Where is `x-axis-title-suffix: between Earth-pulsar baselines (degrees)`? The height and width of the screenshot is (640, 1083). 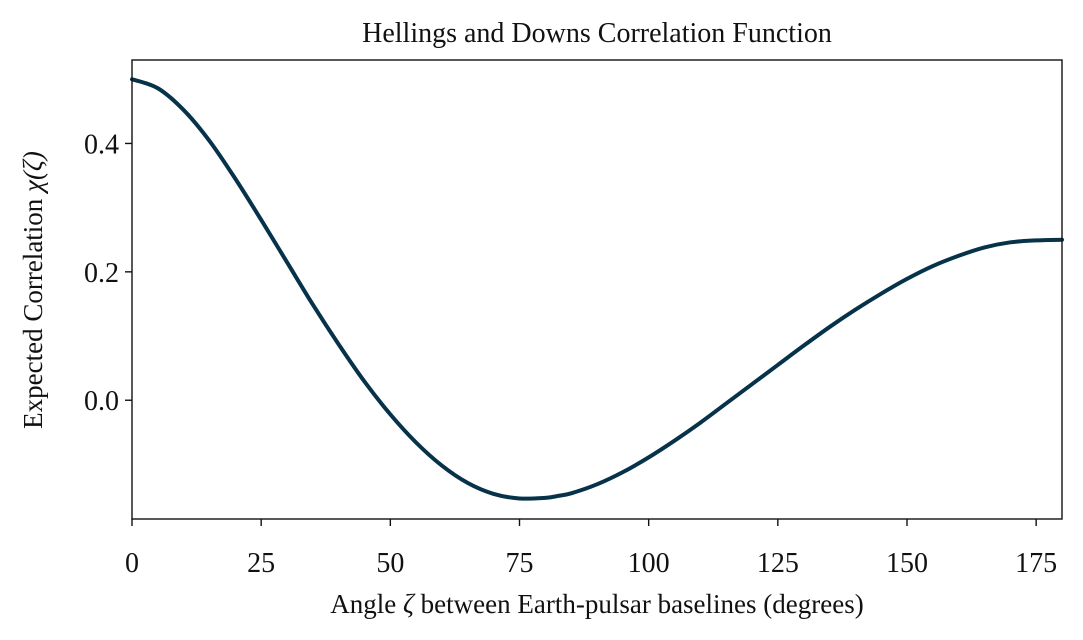 x-axis-title-suffix: between Earth-pulsar baselines (degrees) is located at coordinates (639, 604).